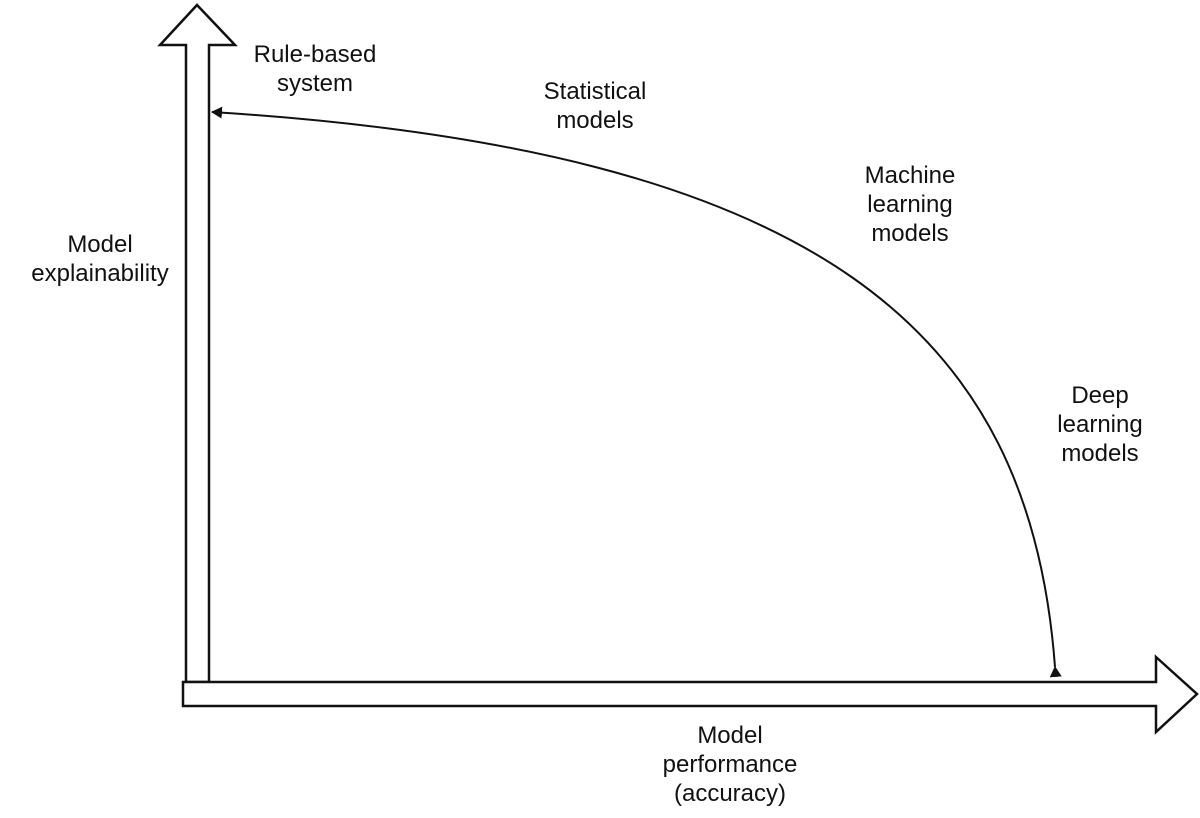  What do you see at coordinates (1100, 424) in the screenshot?
I see `deep-learning-models-label: Deep learning models` at bounding box center [1100, 424].